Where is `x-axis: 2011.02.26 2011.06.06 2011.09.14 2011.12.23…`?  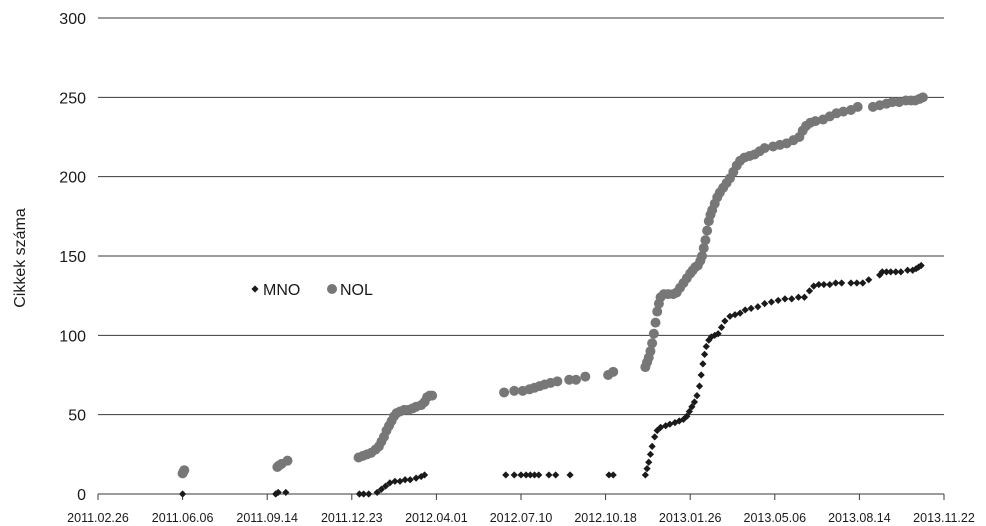 x-axis: 2011.02.26 2011.06.06 2011.09.14 2011.12.23… is located at coordinates (521, 509).